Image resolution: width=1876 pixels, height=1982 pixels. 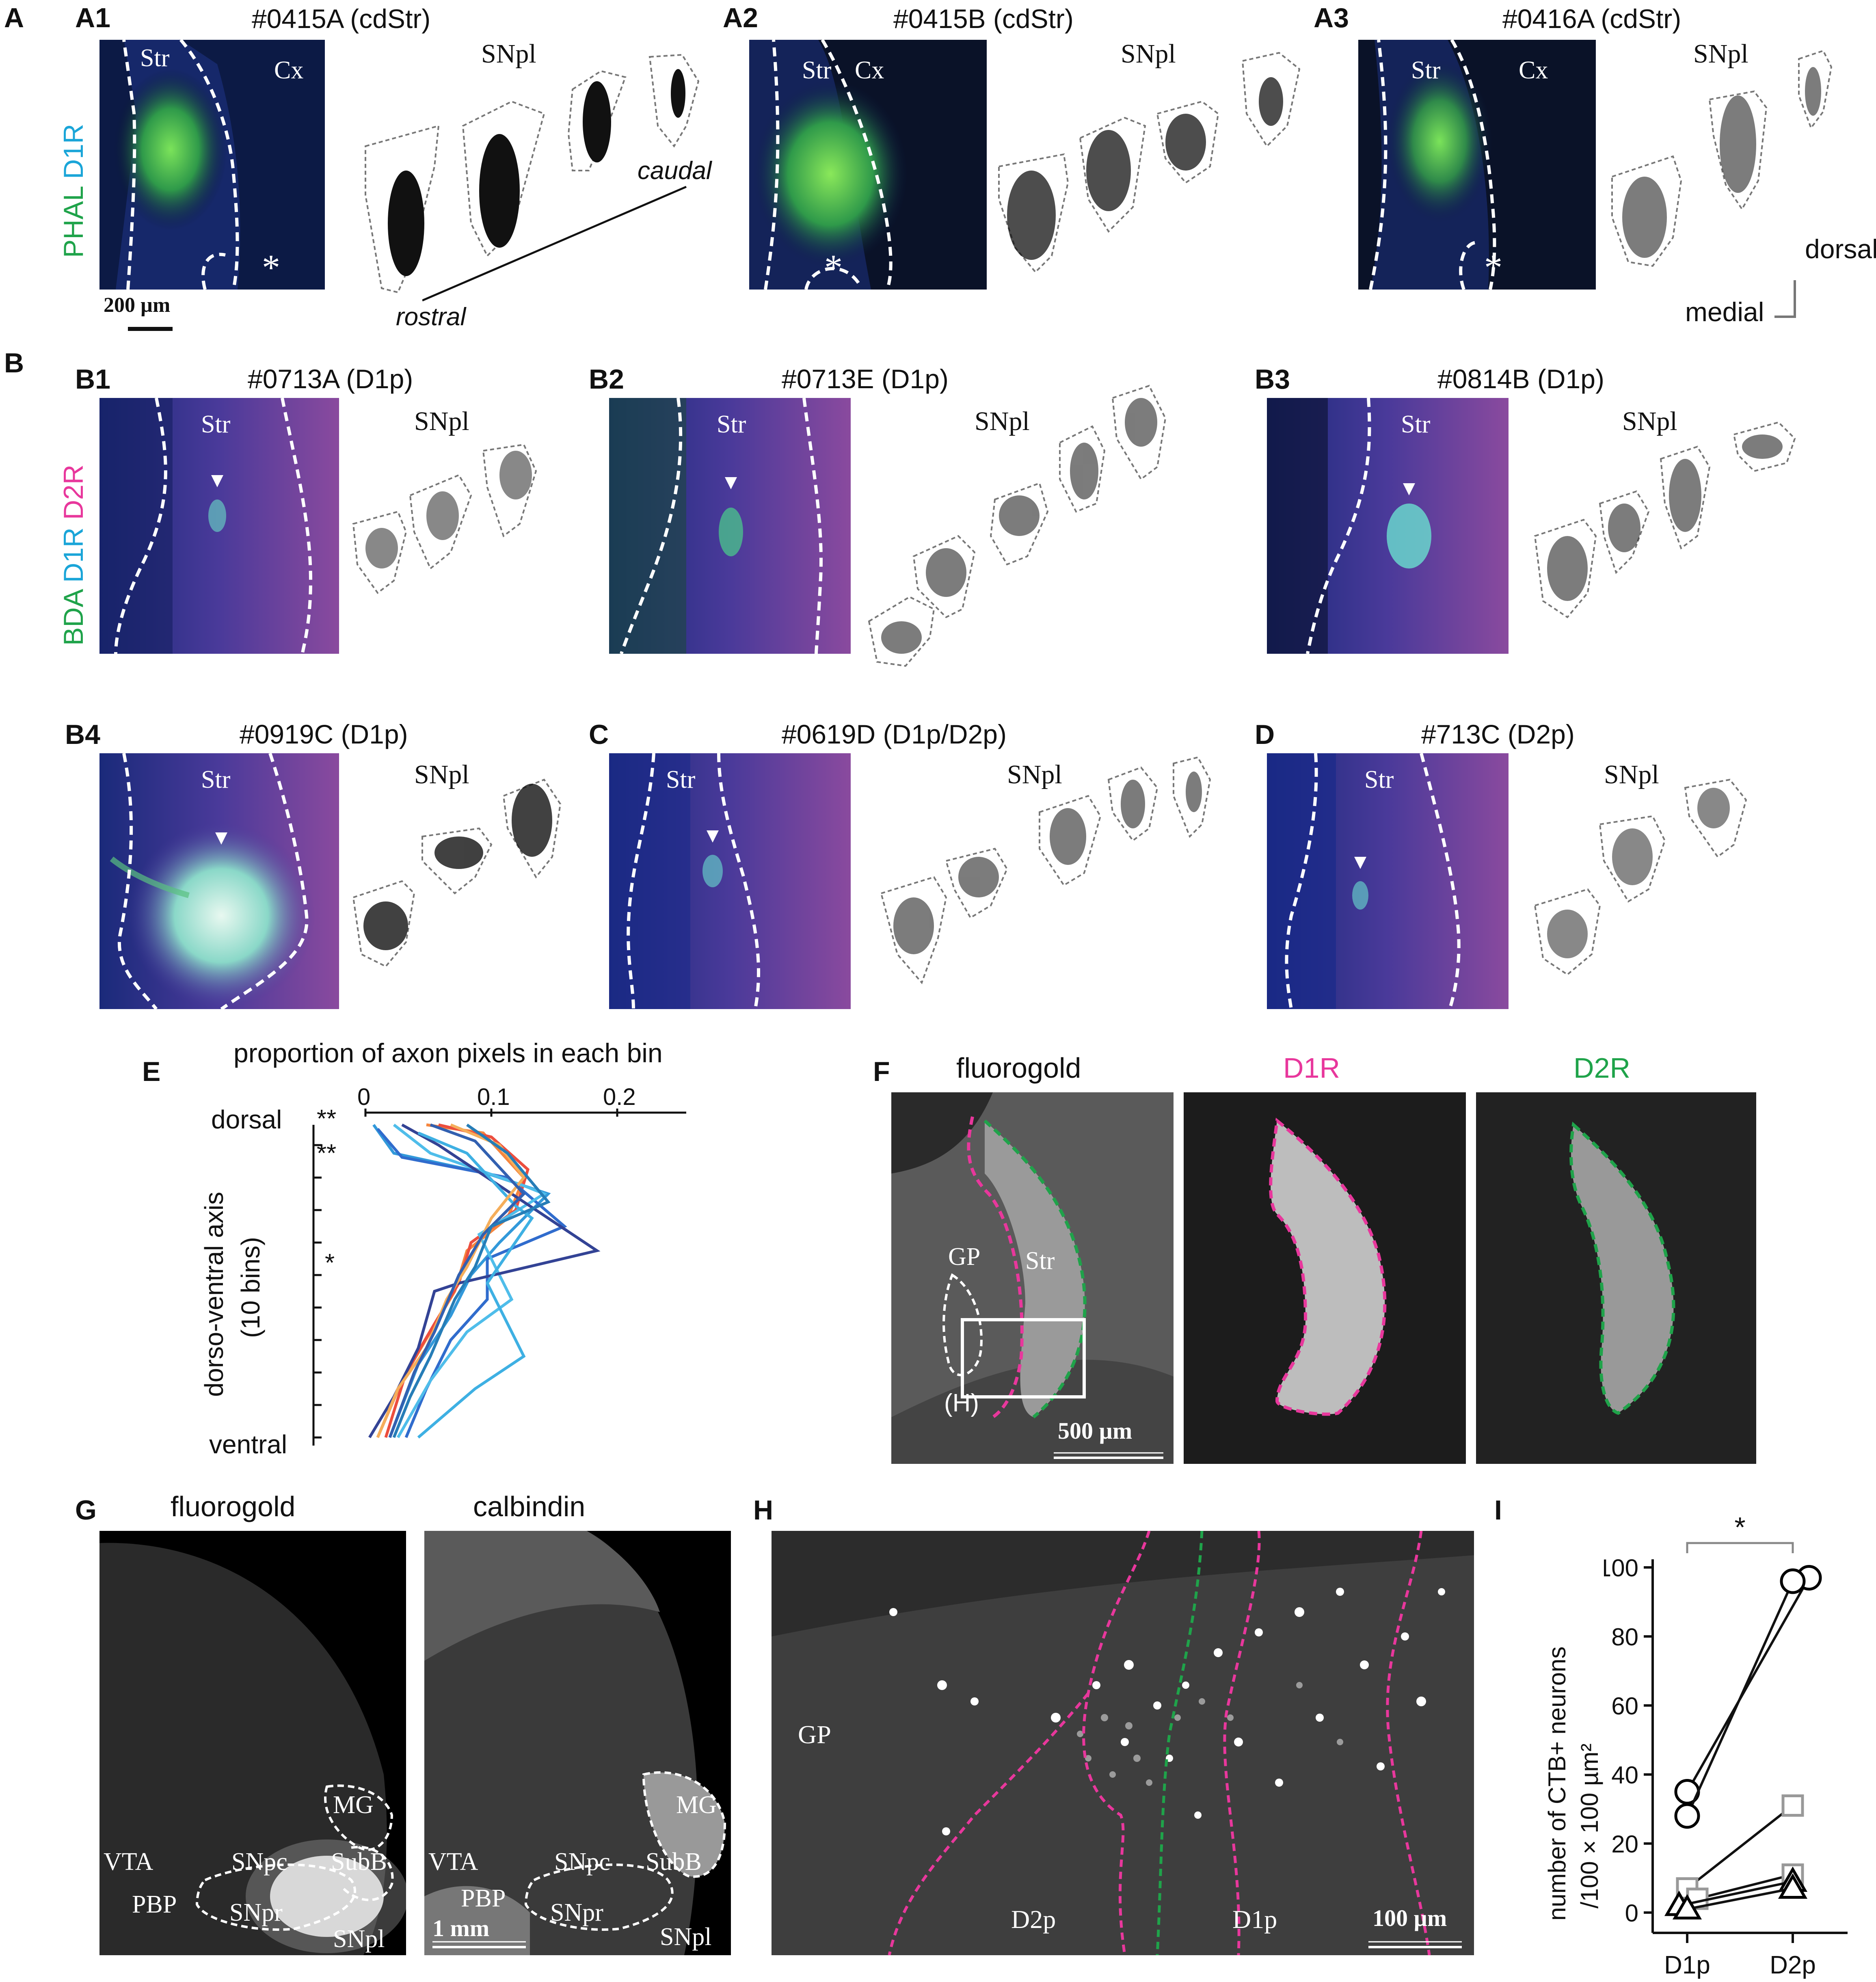 What do you see at coordinates (1793, 1886) in the screenshot?
I see `data-point-triangle` at bounding box center [1793, 1886].